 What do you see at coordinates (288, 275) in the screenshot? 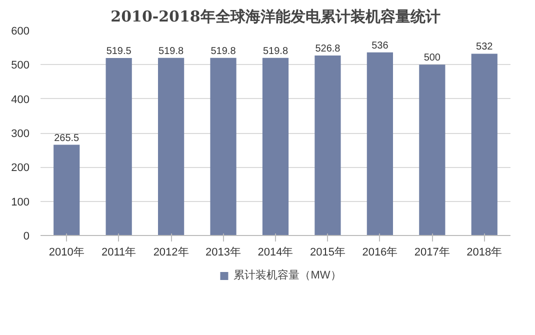
I see `legend-label: 累计装机容量（MW）` at bounding box center [288, 275].